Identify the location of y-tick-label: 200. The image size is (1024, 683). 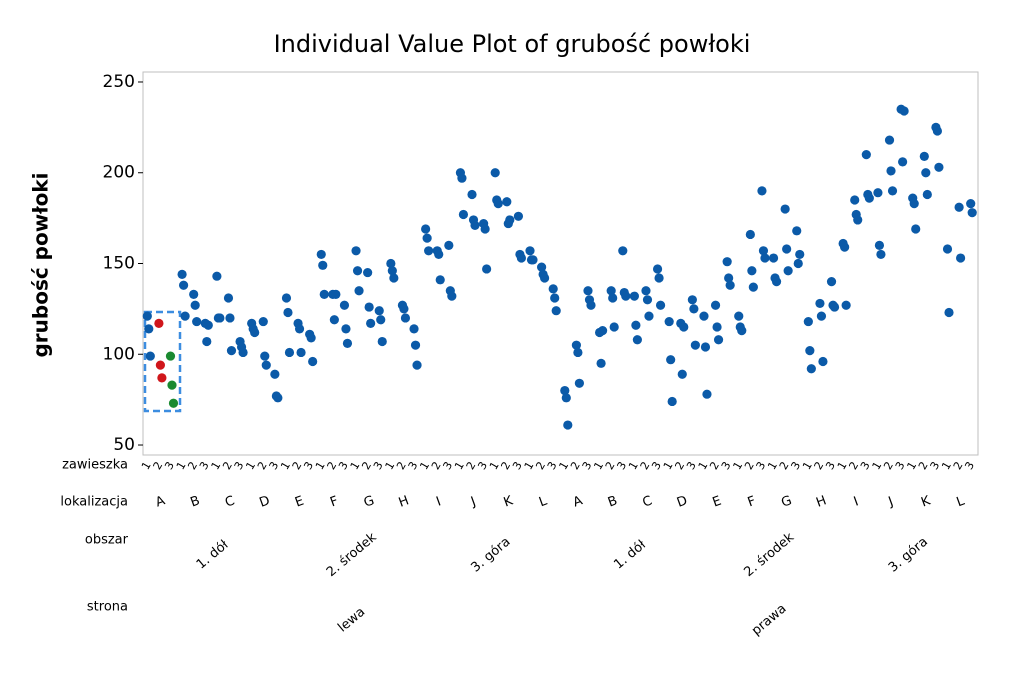
(119, 173).